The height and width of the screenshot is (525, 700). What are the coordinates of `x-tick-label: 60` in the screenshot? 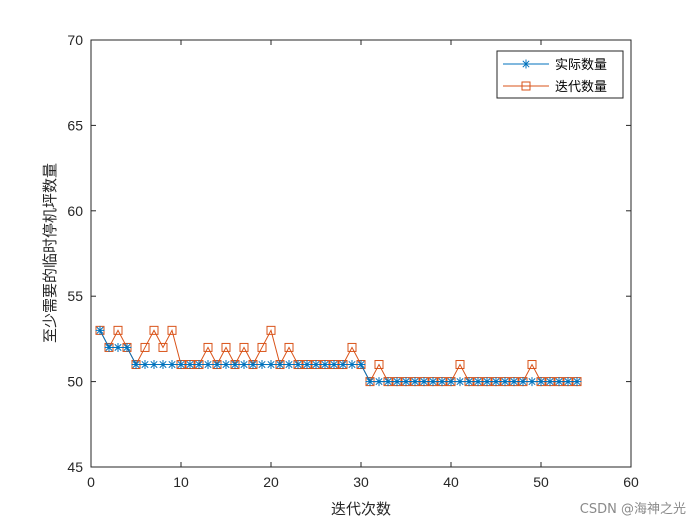 It's located at (631, 482).